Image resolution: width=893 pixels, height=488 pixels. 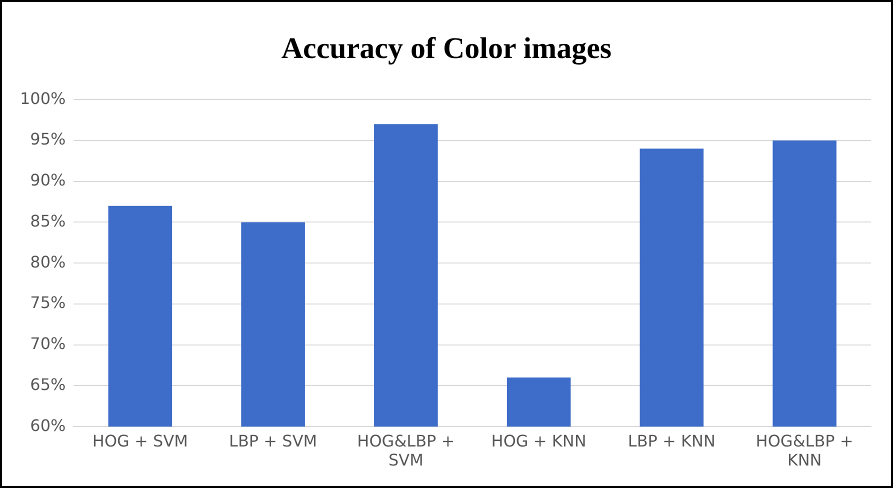 I want to click on x-tick-label: LBP + KNN, so click(x=672, y=440).